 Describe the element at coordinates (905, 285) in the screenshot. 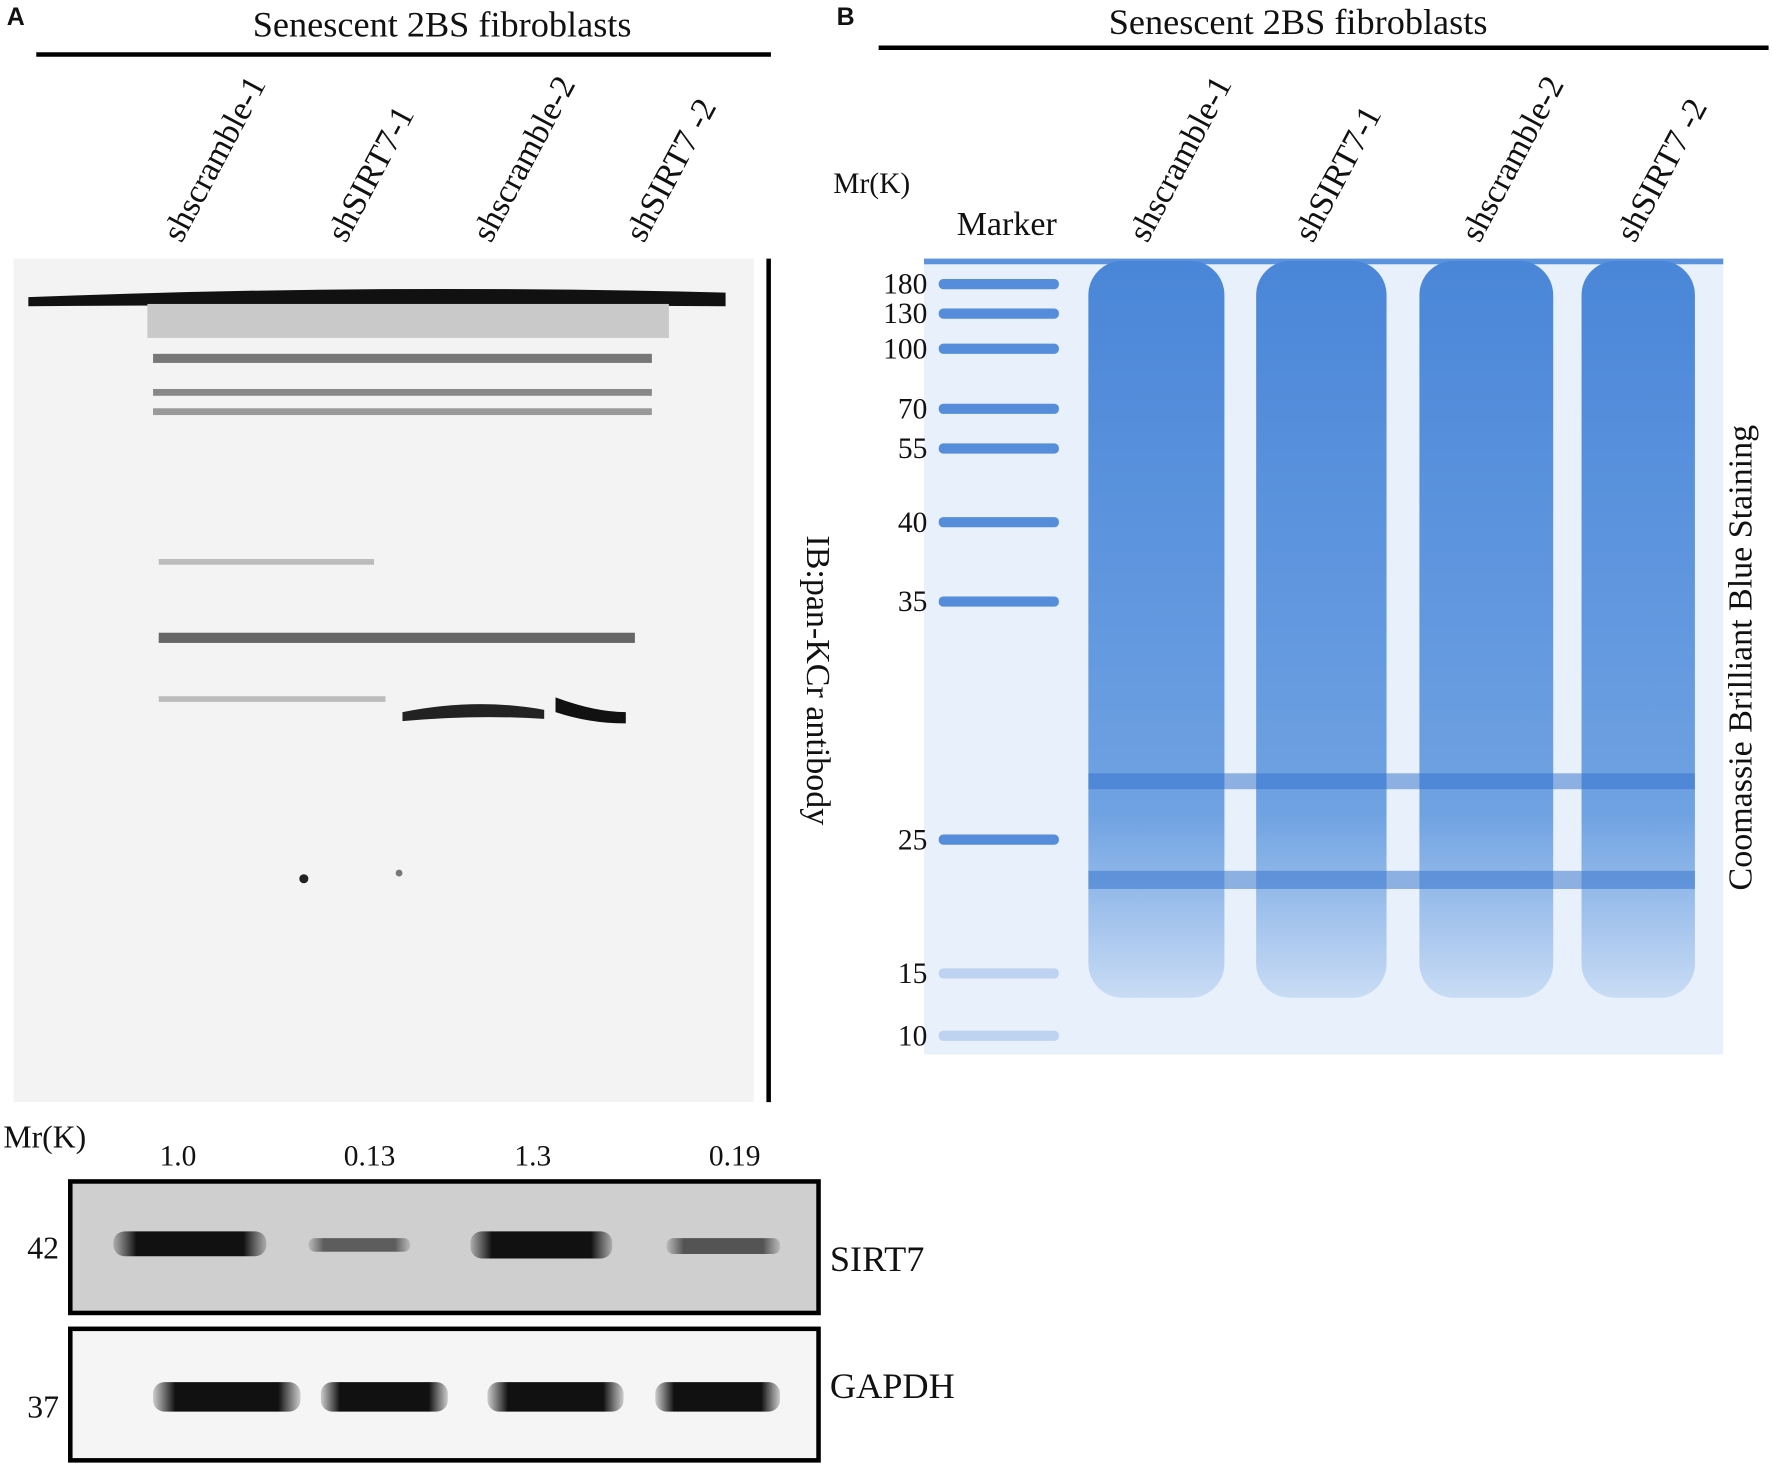

I see `marker-size: 180` at that location.